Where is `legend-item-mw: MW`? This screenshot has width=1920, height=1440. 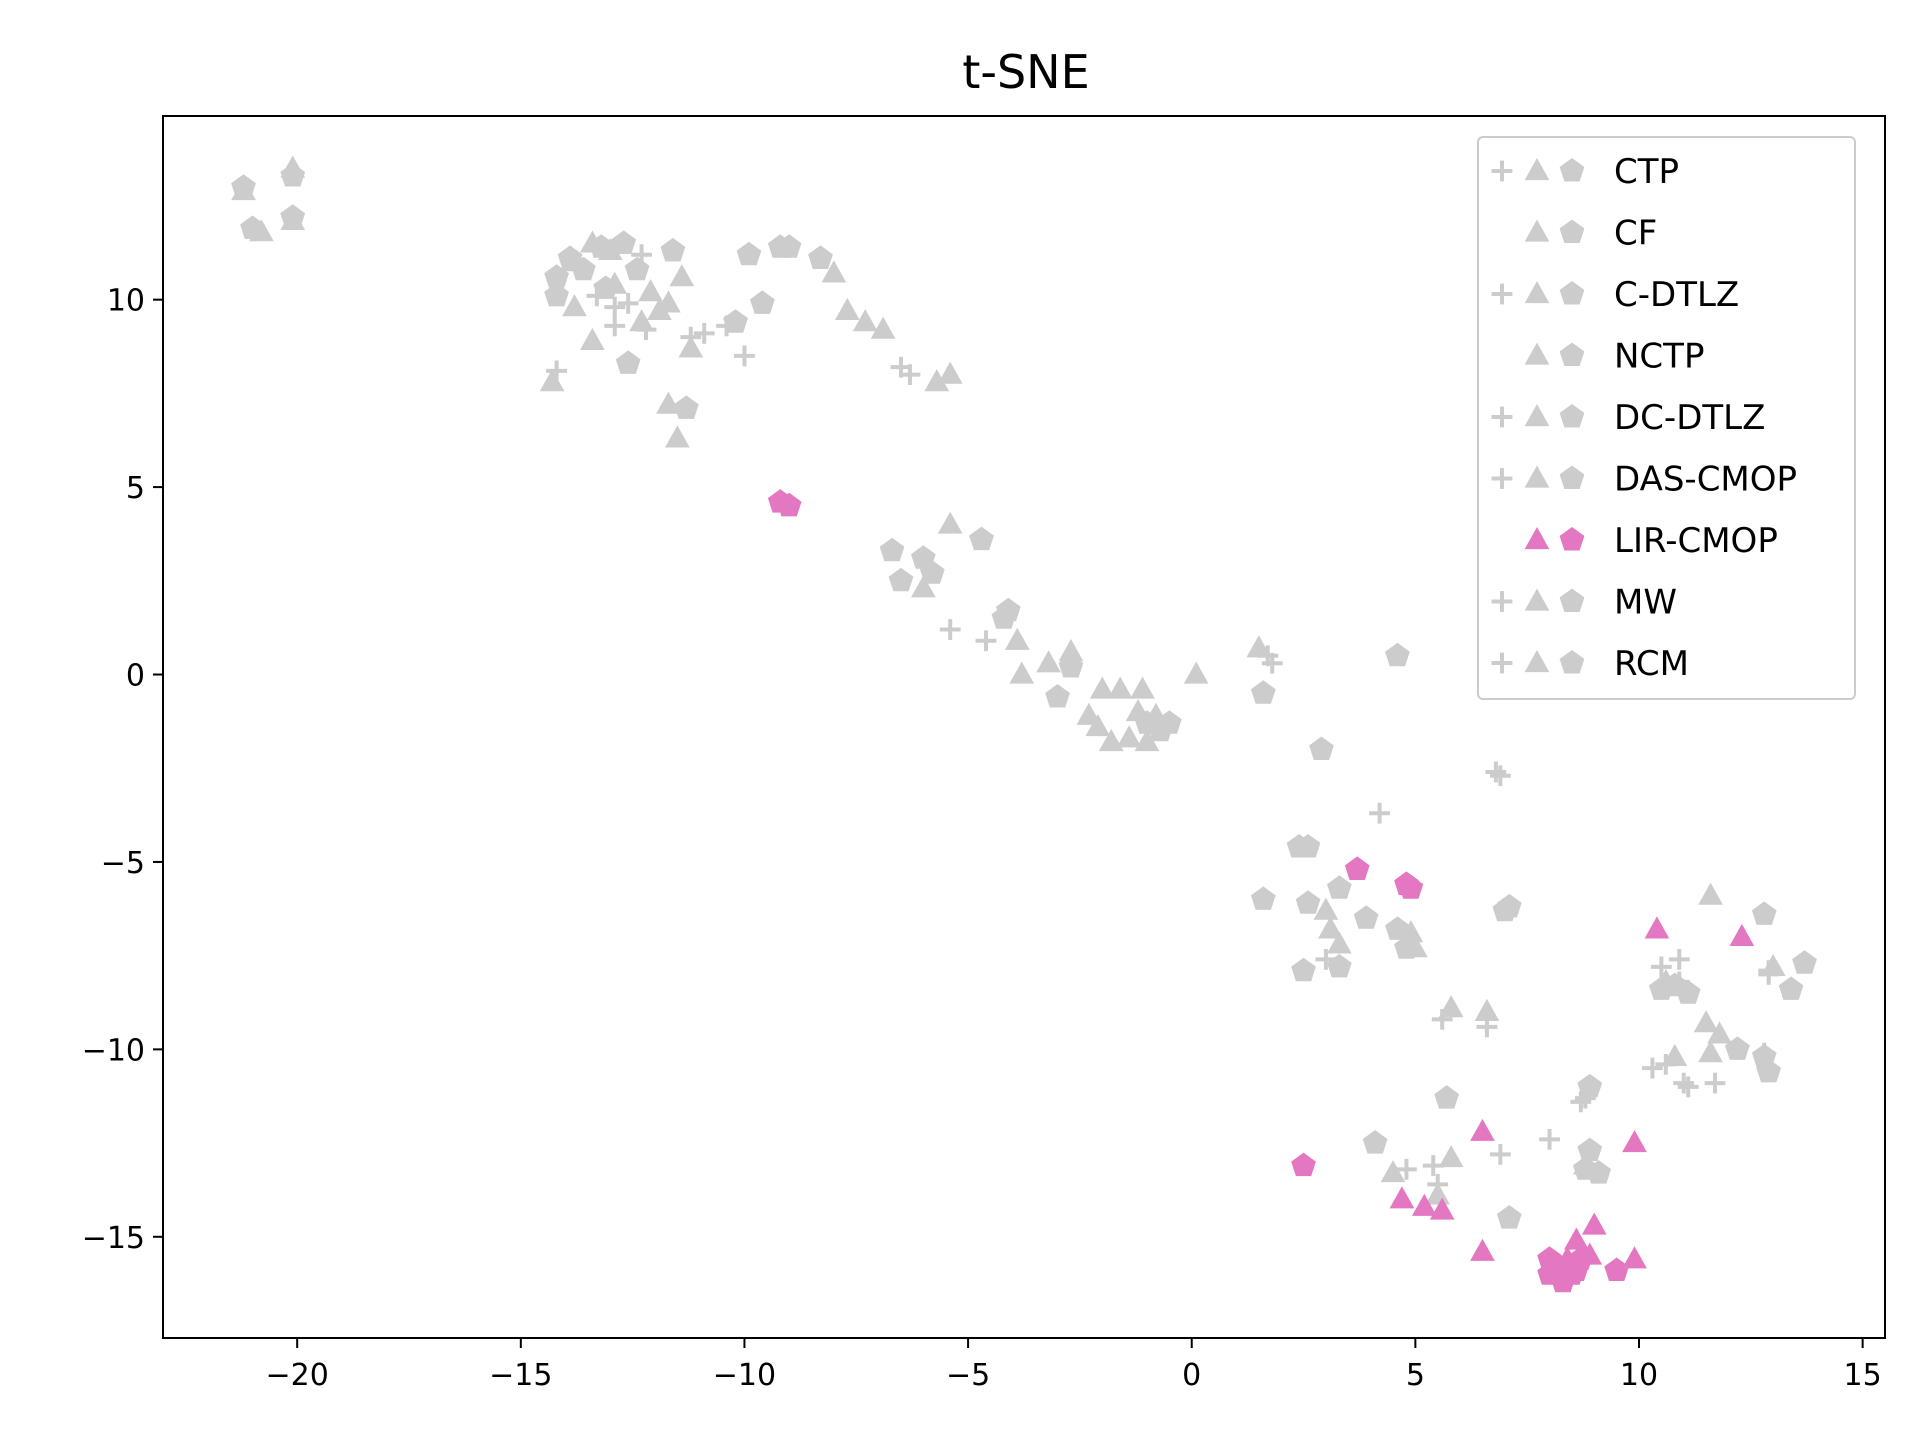 legend-item-mw: MW is located at coordinates (1584, 603).